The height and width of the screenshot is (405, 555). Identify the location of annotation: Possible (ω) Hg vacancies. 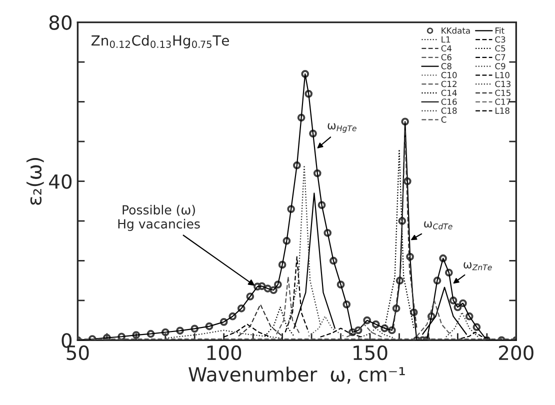
(159, 217).